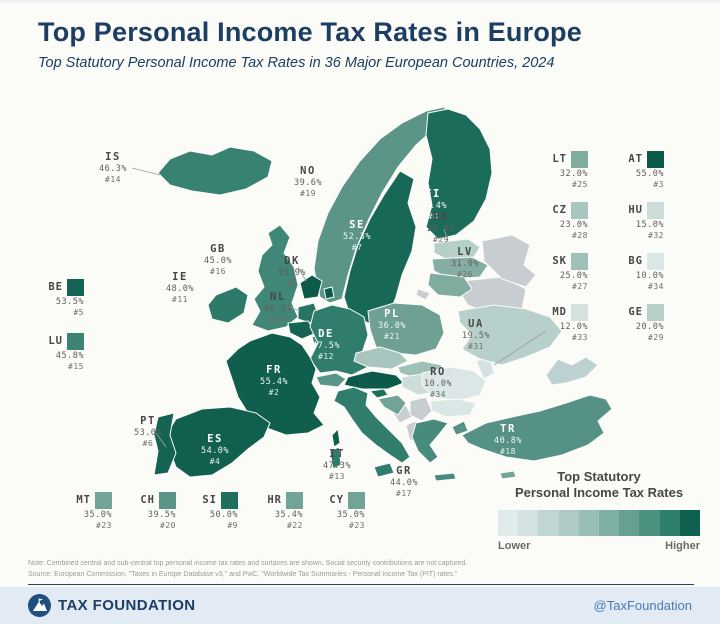  Describe the element at coordinates (580, 185) in the screenshot. I see `swatch-rank: #25` at that location.